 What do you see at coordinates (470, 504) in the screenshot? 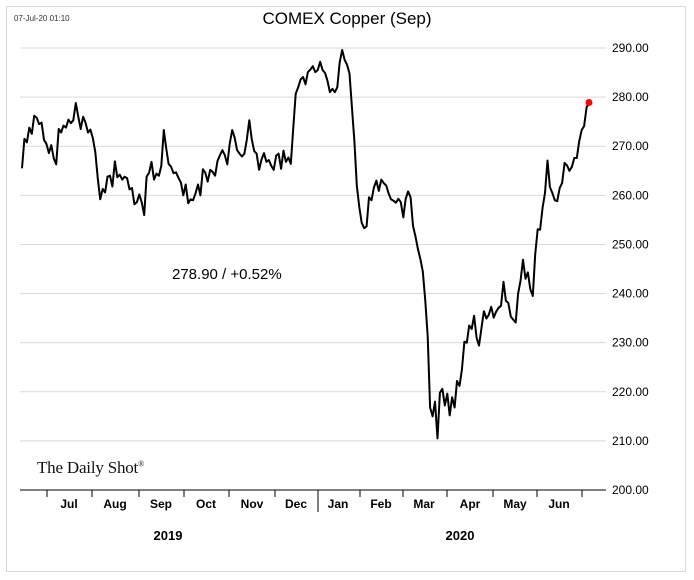
I see `x-tick-label: Apr` at bounding box center [470, 504].